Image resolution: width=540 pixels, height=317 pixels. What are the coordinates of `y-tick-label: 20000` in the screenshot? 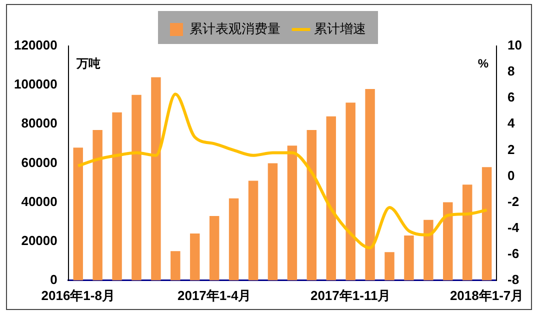 It's located at (39, 240).